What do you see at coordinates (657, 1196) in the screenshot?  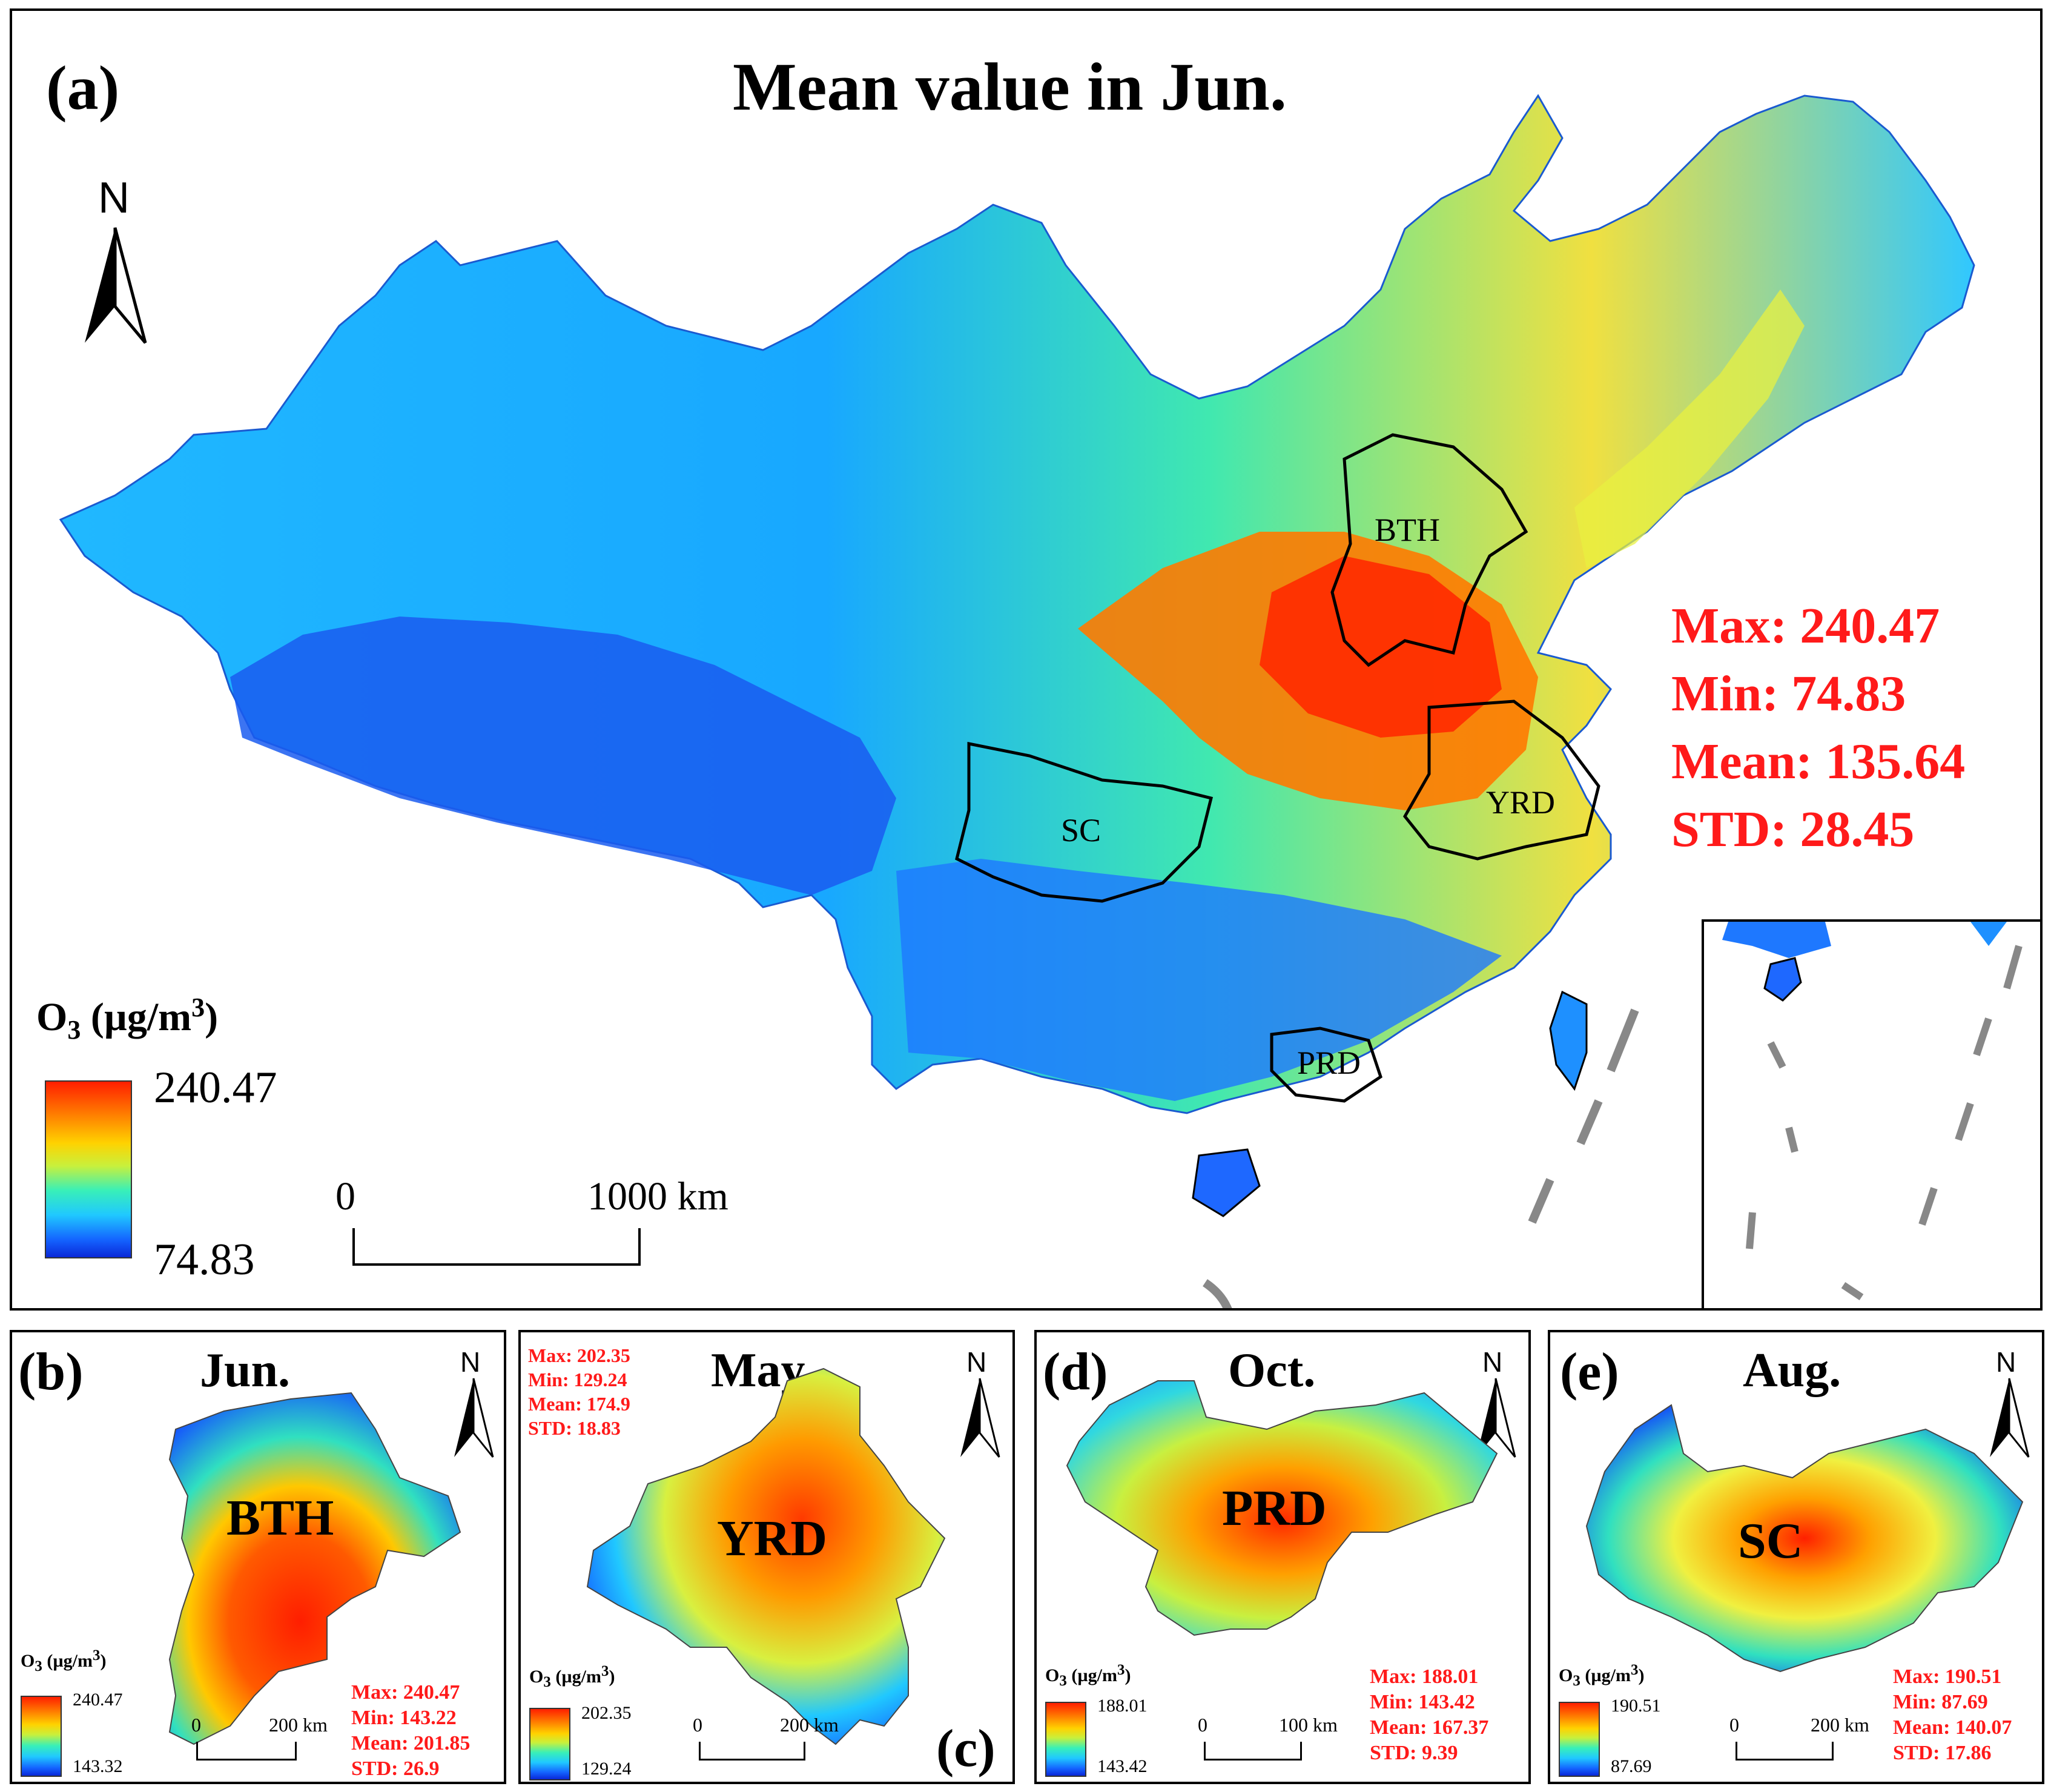 I see `scale-end: 1000 km` at bounding box center [657, 1196].